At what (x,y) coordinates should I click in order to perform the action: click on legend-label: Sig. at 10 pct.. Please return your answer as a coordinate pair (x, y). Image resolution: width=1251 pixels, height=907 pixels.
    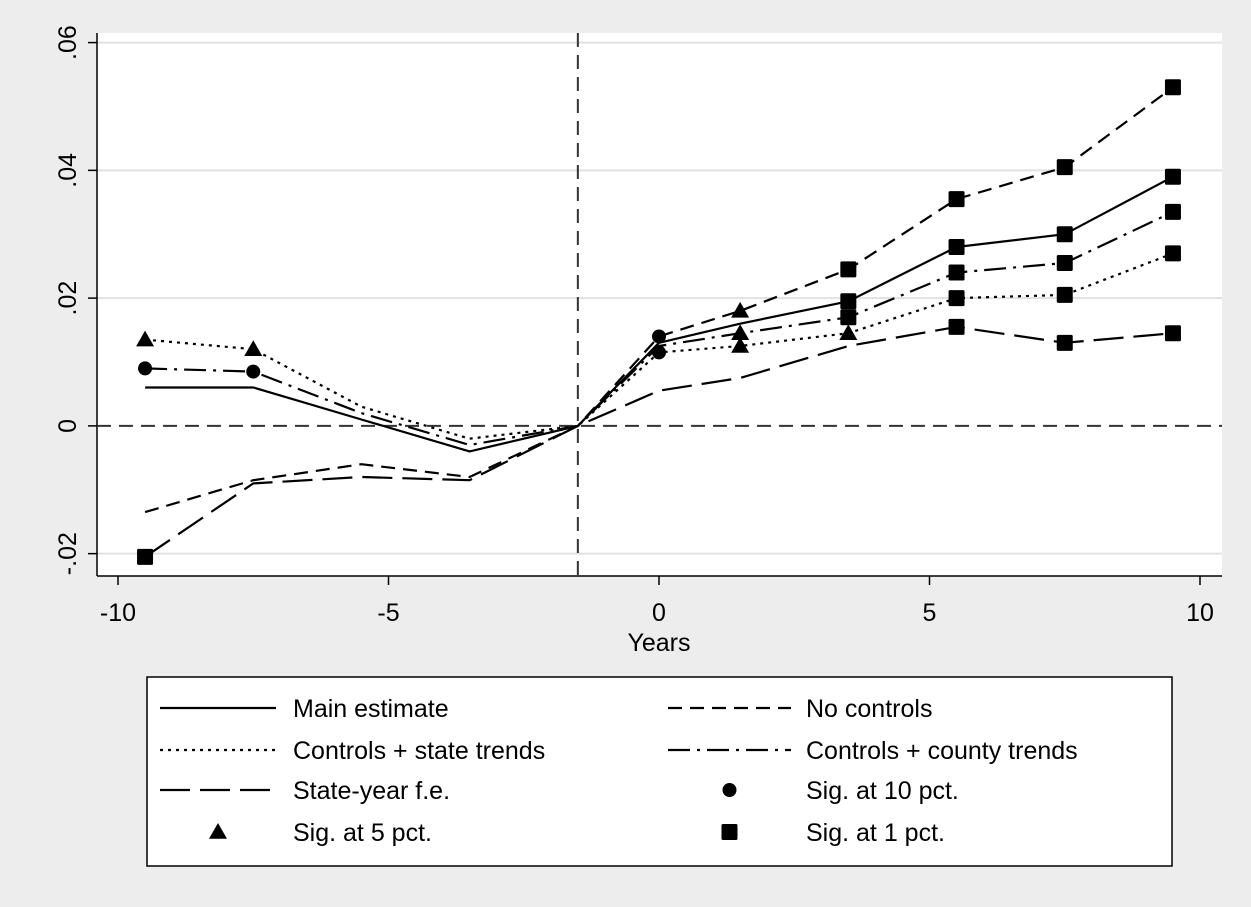
    Looking at the image, I should click on (882, 791).